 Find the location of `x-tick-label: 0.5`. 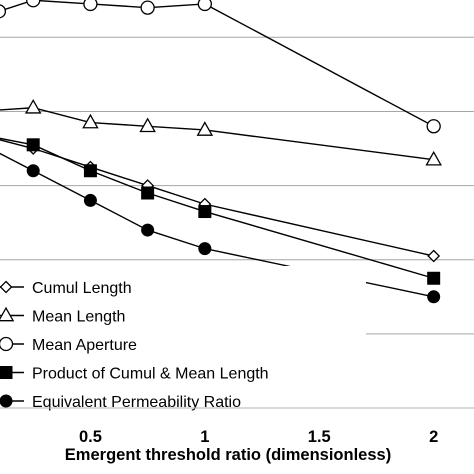

x-tick-label: 0.5 is located at coordinates (90, 437).